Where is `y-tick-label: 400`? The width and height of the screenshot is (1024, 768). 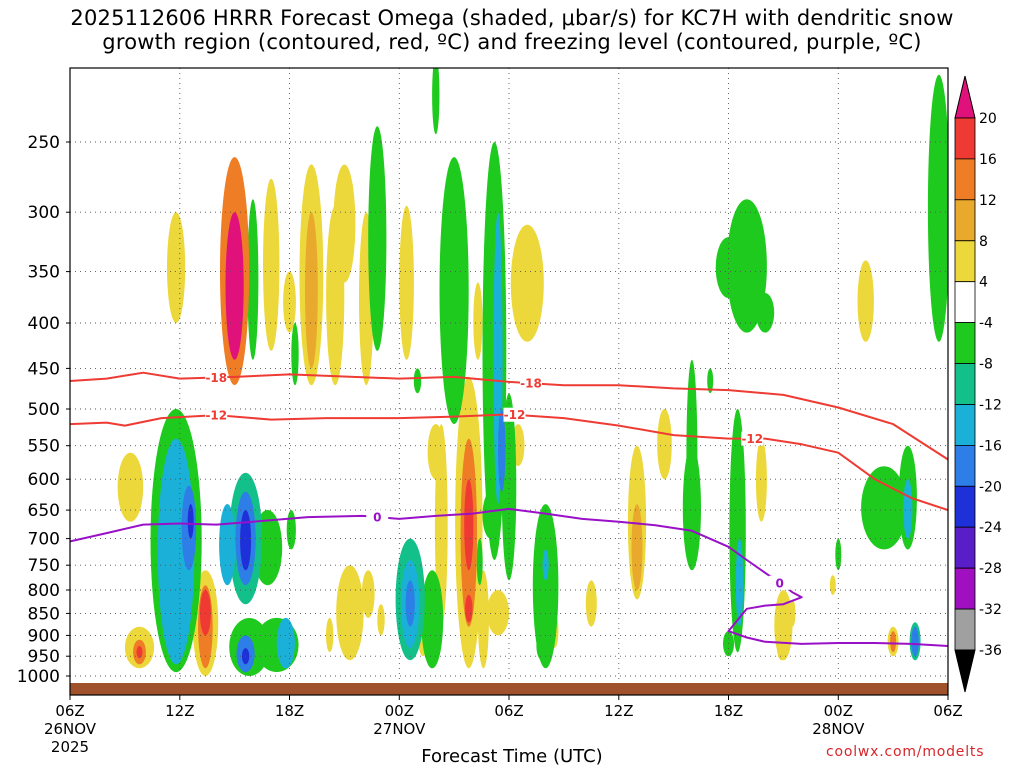 y-tick-label: 400 is located at coordinates (44, 324).